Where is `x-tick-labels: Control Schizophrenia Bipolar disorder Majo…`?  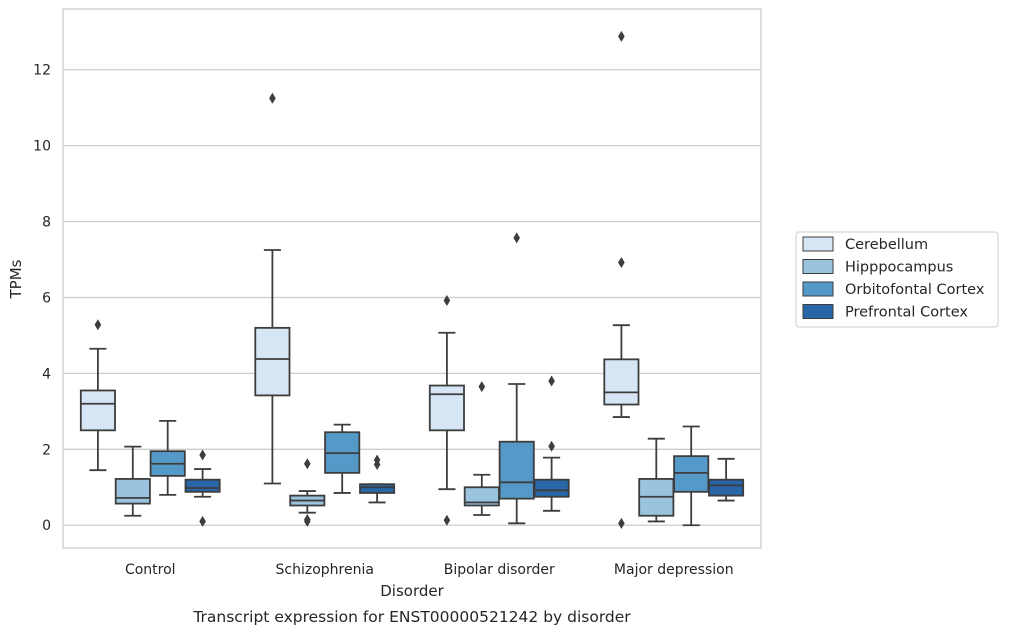
x-tick-labels: Control Schizophrenia Bipolar disorder Majo… is located at coordinates (429, 570).